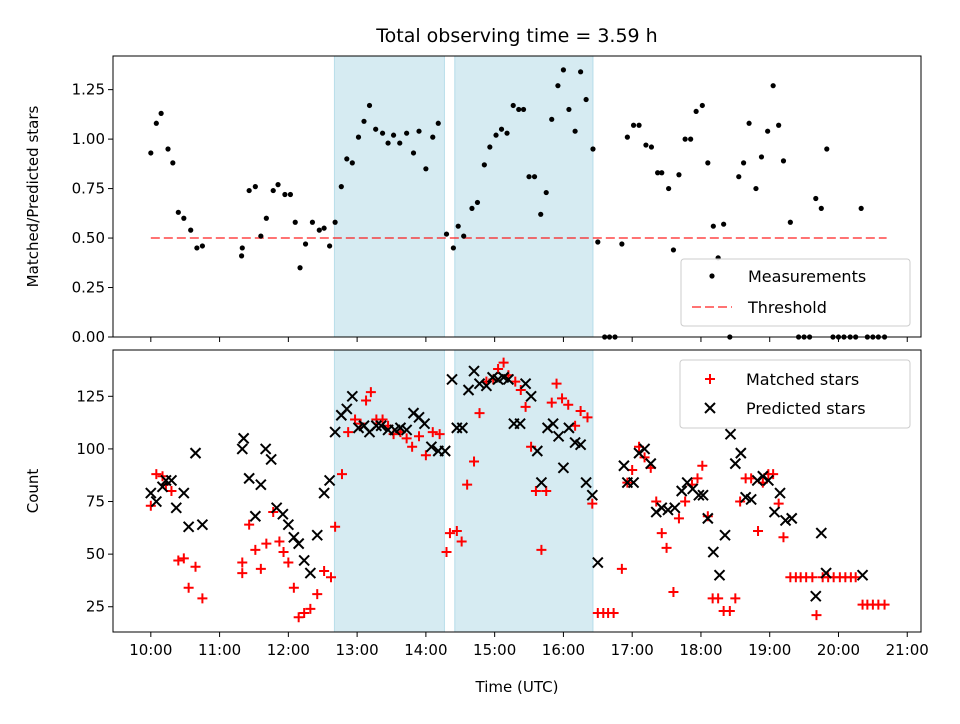 This screenshot has width=960, height=724. Describe the element at coordinates (88, 238) in the screenshot. I see `y-tick-label: 0.50` at that location.